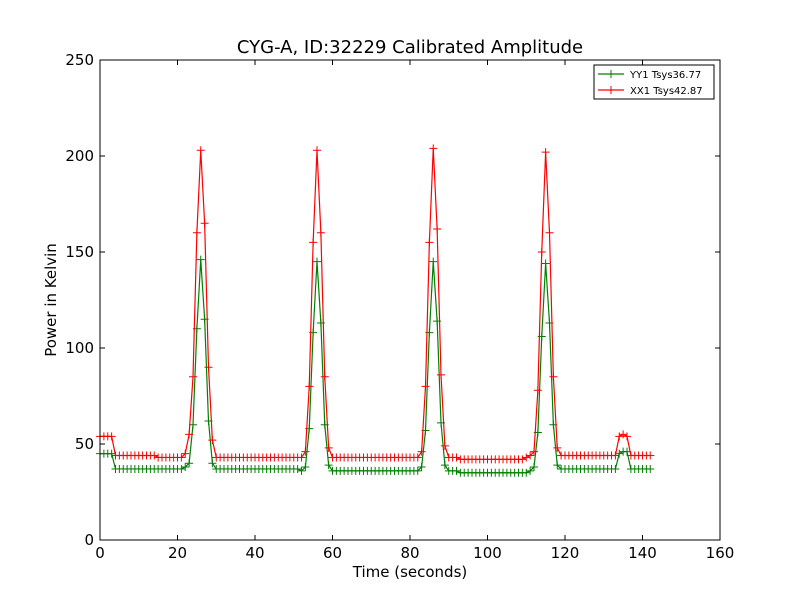 This screenshot has height=600, width=800. What do you see at coordinates (665, 75) in the screenshot?
I see `legend-label: YY1 Tsys36.77` at bounding box center [665, 75].